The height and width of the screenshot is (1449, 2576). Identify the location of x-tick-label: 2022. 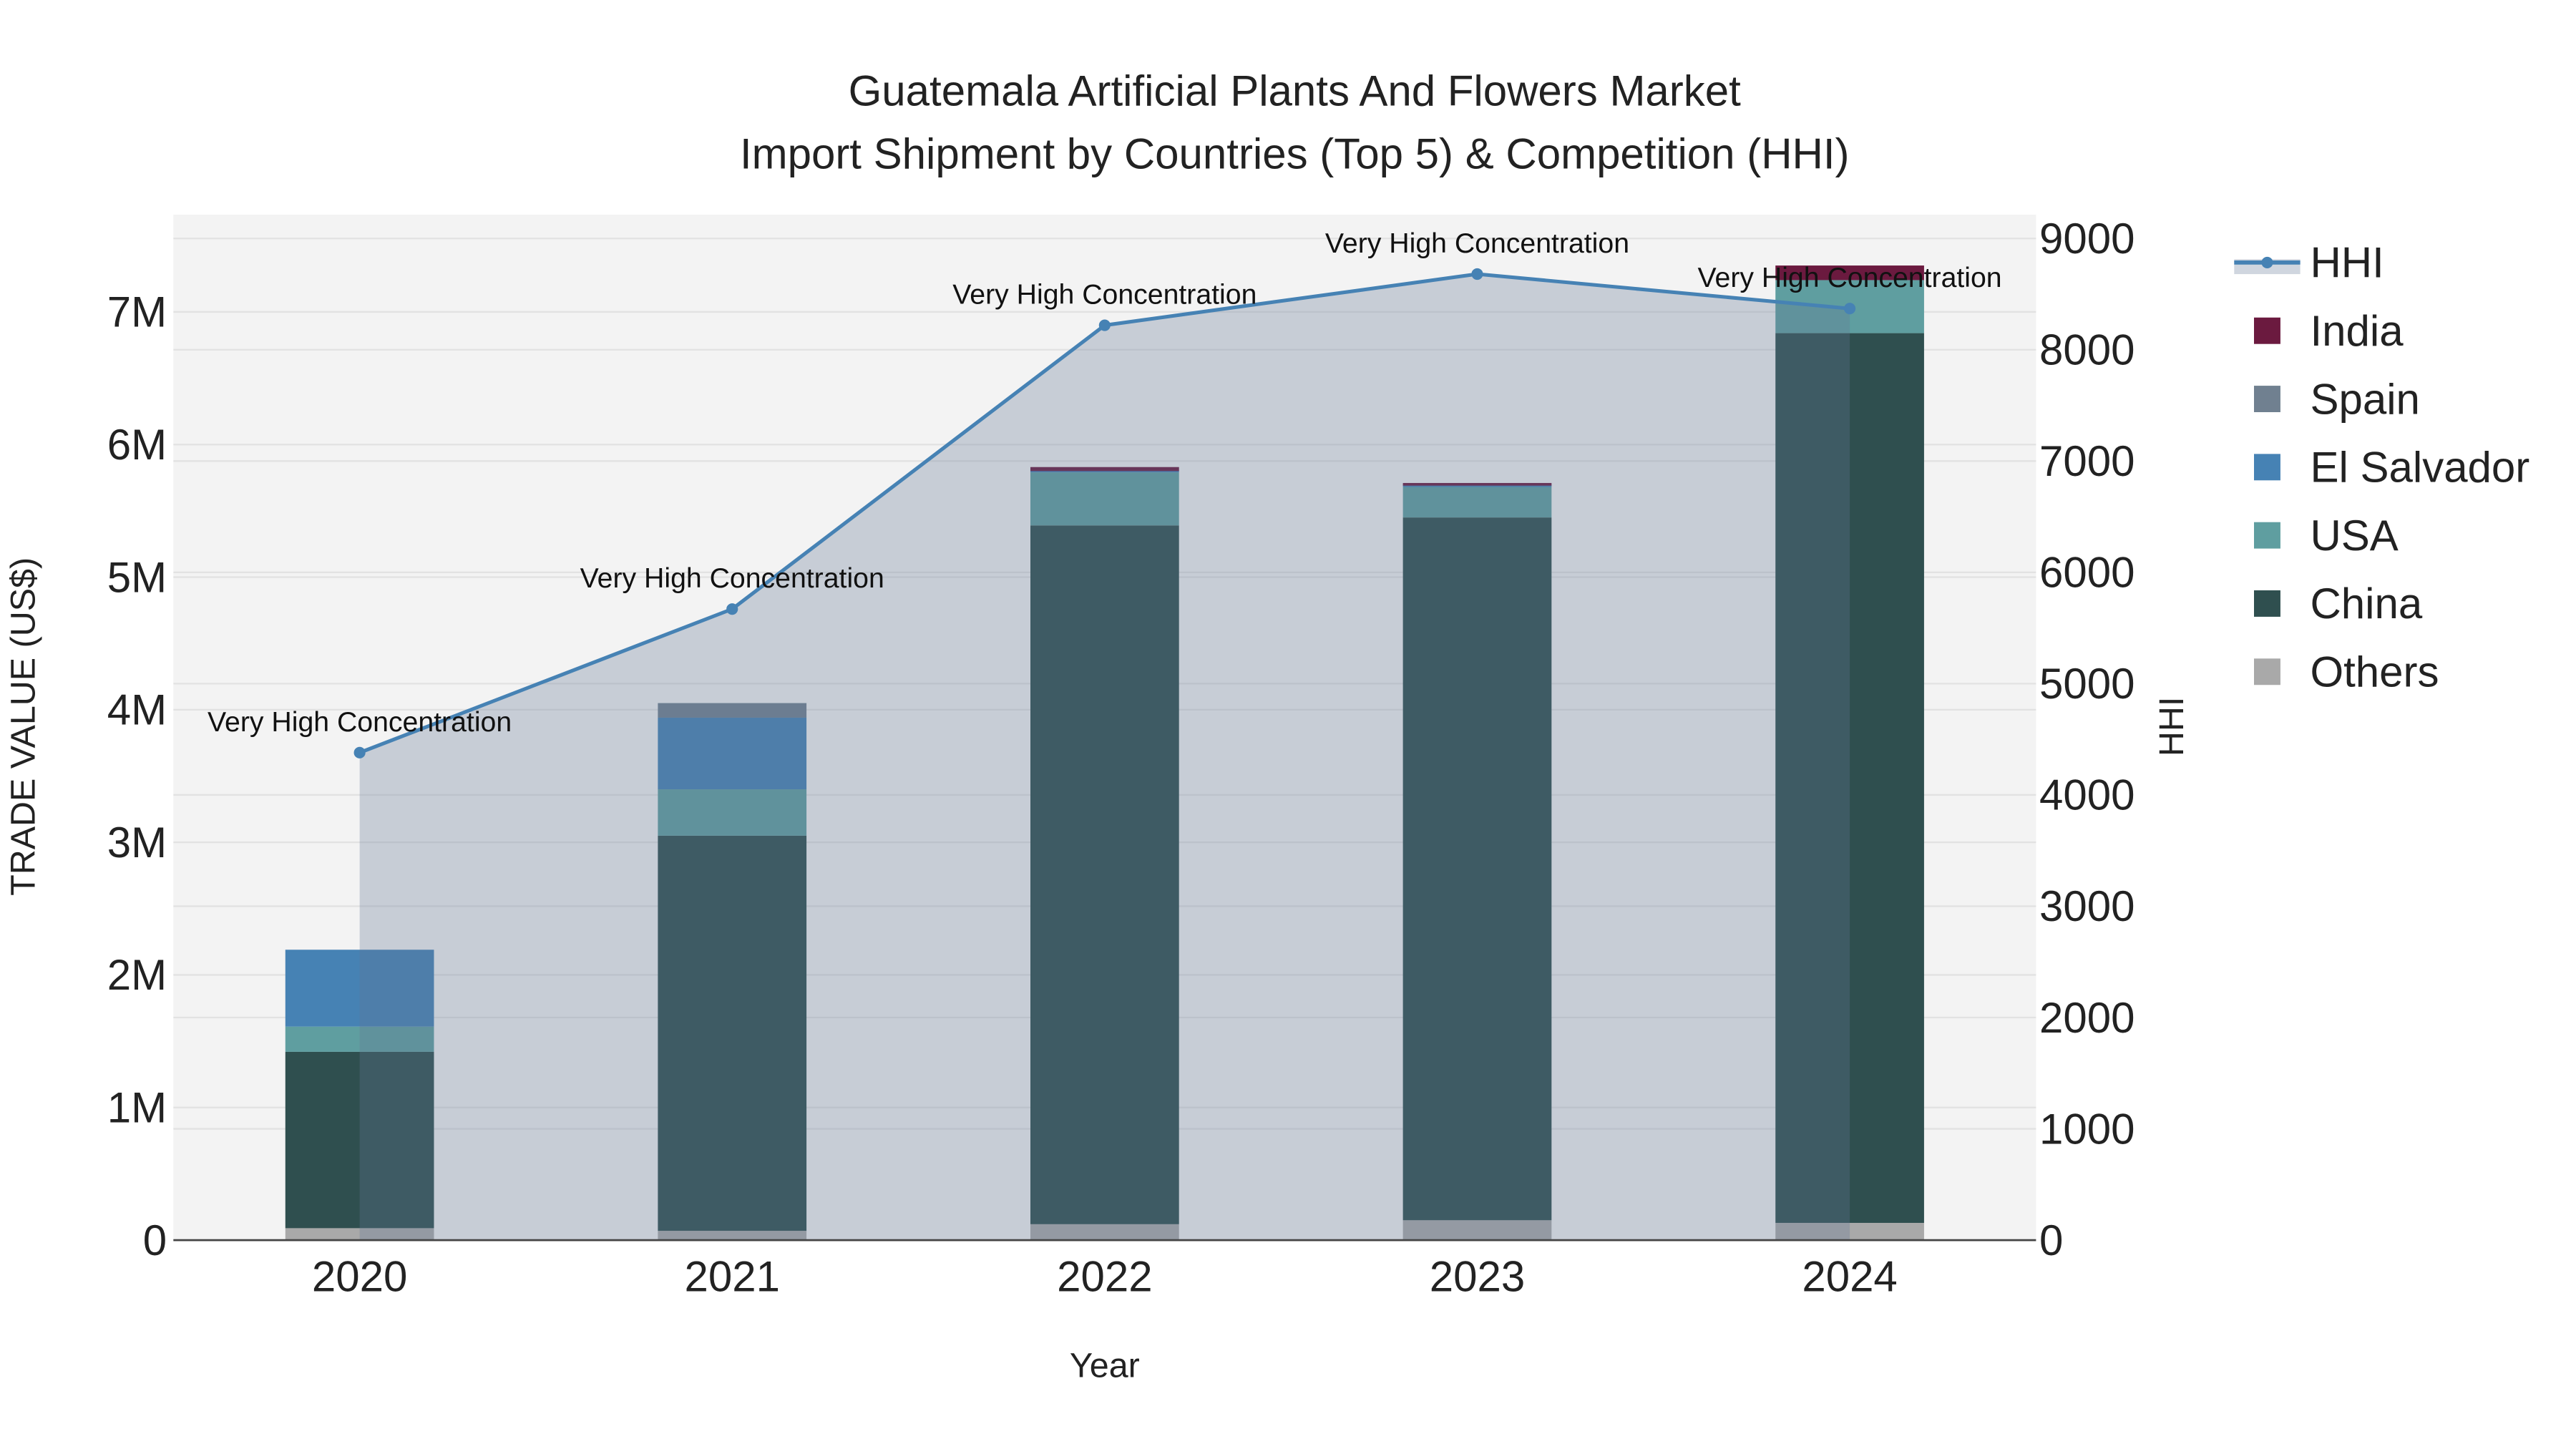
(1104, 1277).